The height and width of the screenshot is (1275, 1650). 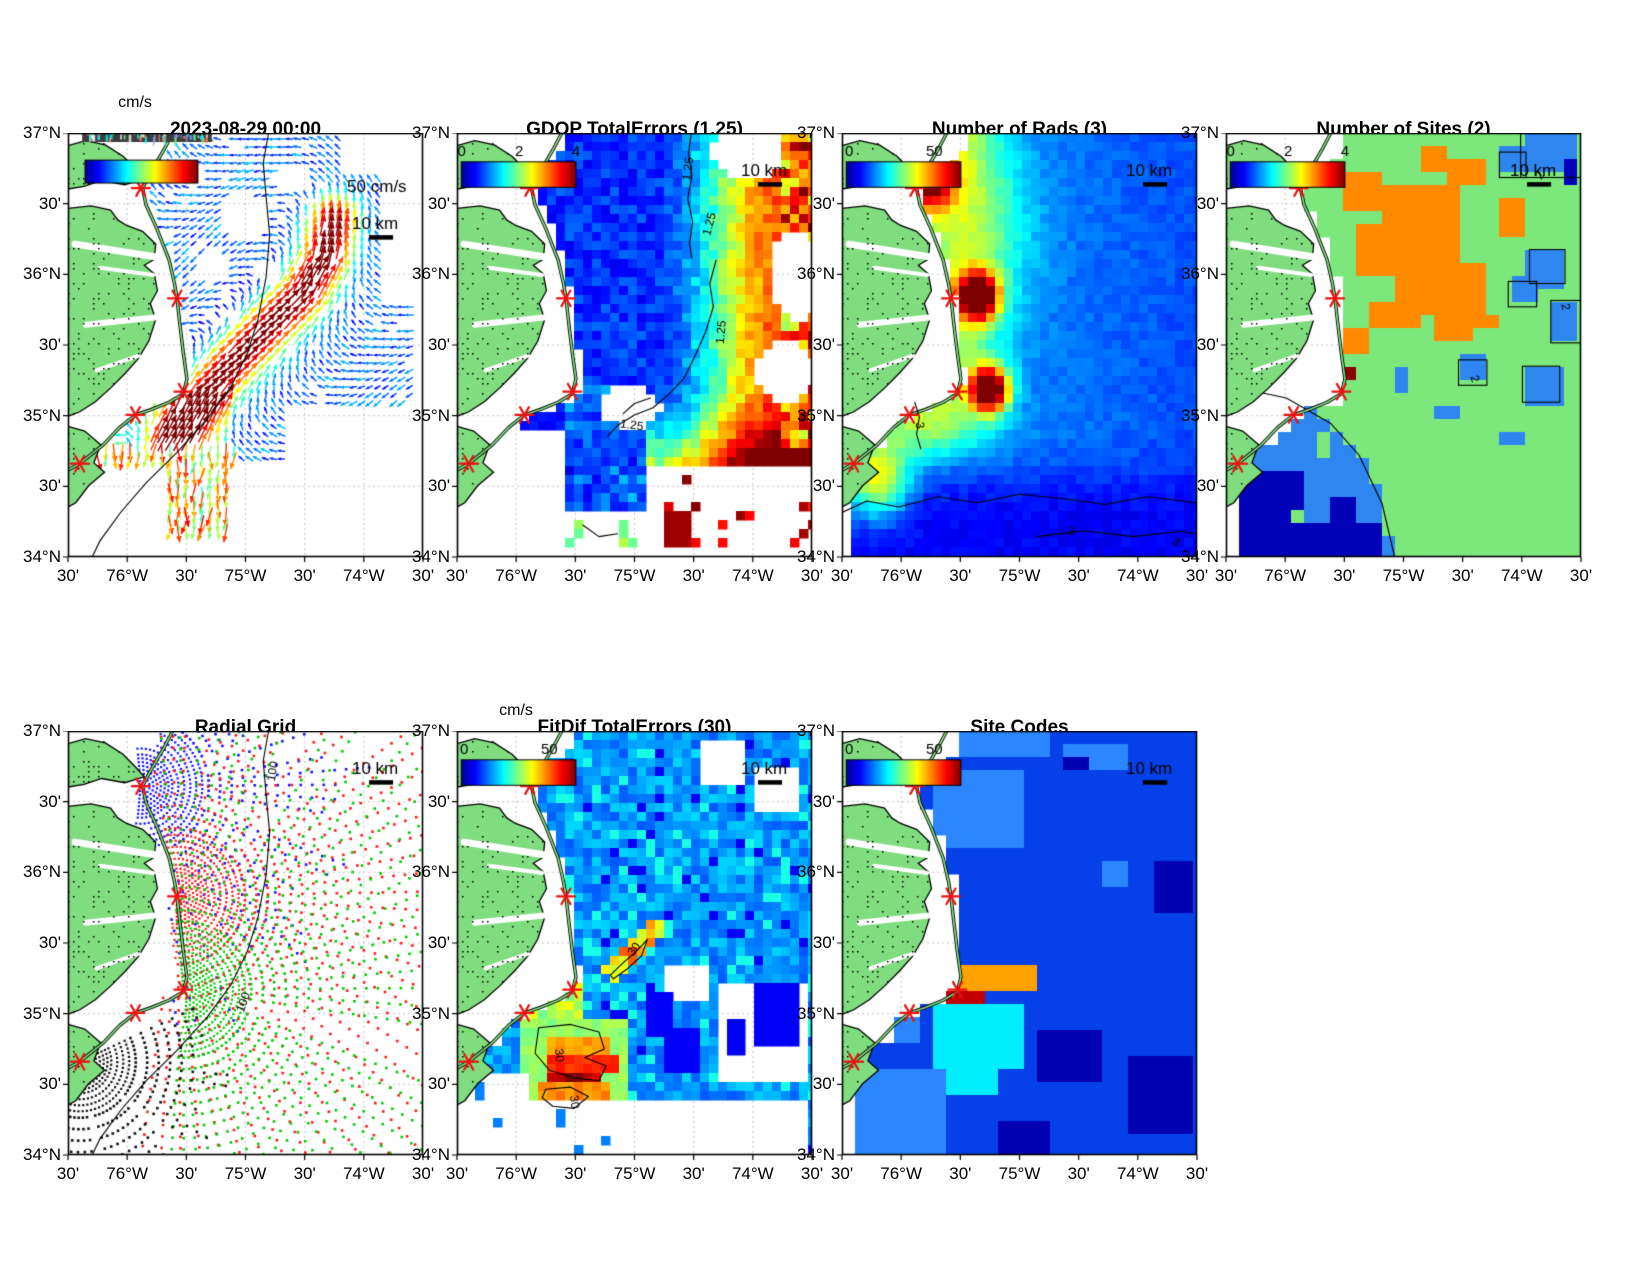 I want to click on surface-currents-map-canvas, so click(x=245, y=349).